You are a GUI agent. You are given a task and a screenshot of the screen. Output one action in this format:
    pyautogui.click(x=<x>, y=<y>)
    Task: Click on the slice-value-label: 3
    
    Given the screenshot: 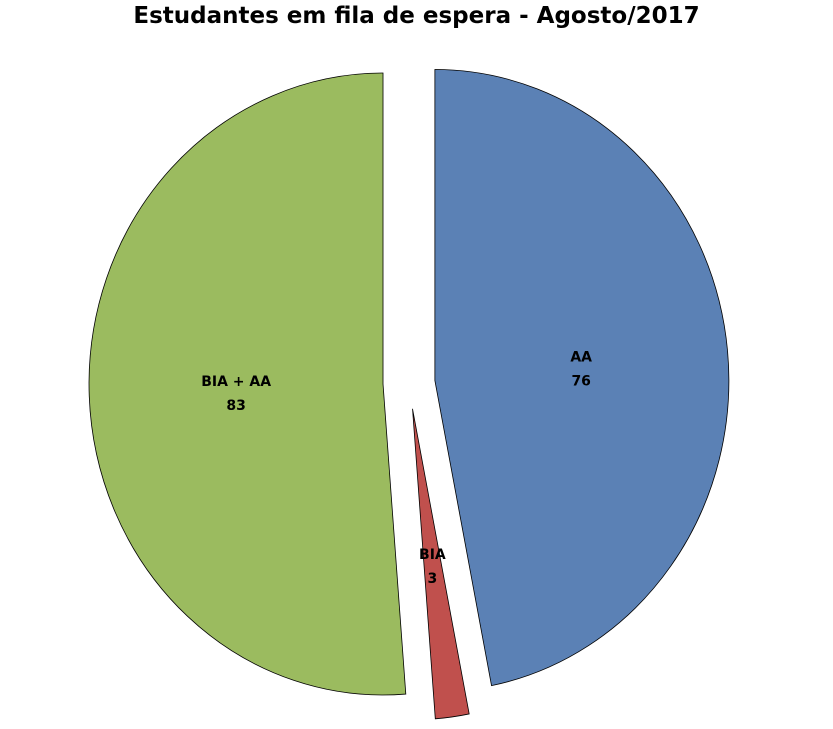 What is the action you would take?
    pyautogui.click(x=433, y=579)
    